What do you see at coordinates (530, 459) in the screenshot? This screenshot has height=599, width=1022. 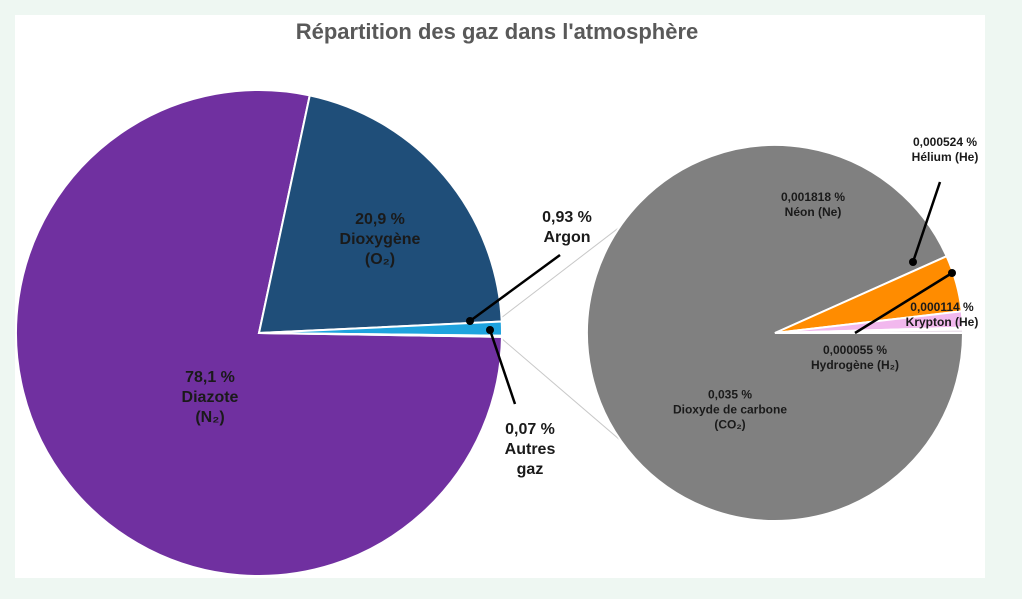 I see `category-label: Autres gaz` at bounding box center [530, 459].